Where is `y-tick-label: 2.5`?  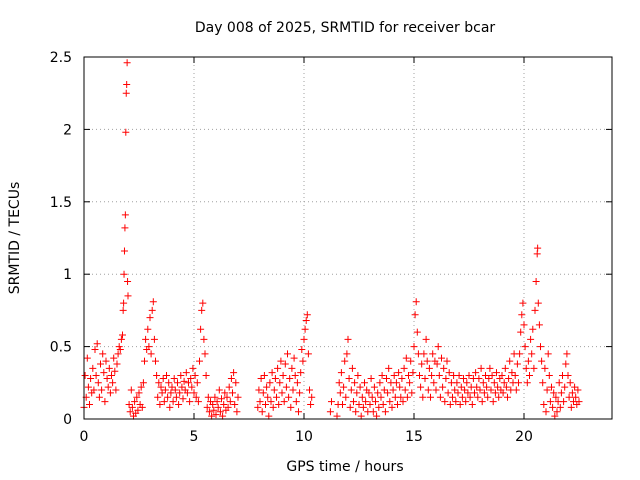 y-tick-label: 2.5 is located at coordinates (61, 58).